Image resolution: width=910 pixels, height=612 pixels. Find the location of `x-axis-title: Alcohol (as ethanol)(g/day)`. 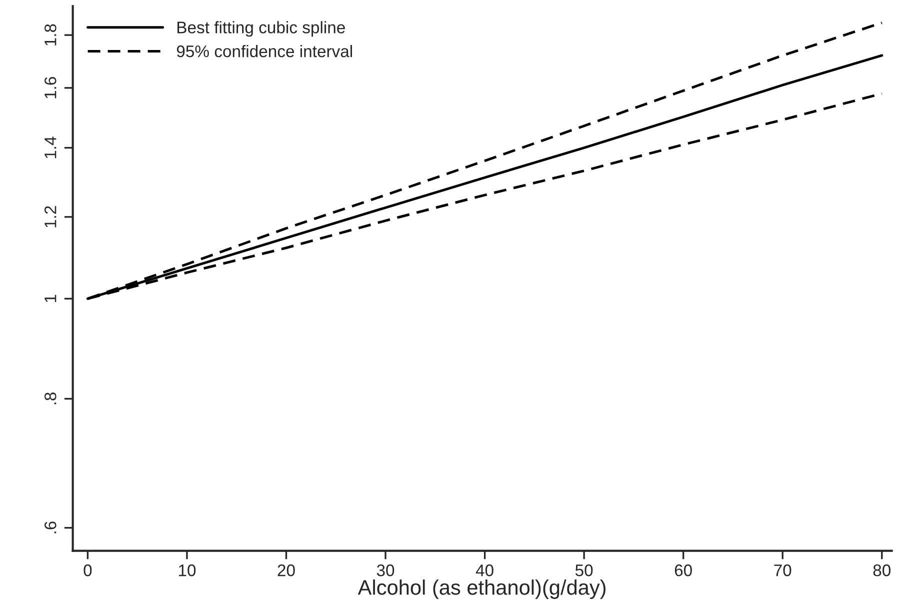

x-axis-title: Alcohol (as ethanol)(g/day) is located at coordinates (482, 589).